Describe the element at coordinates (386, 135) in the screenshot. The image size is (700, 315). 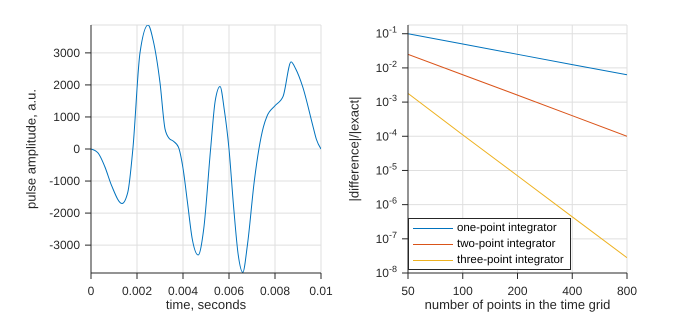
I see `y-tick-label: 10$^{-4}$` at that location.